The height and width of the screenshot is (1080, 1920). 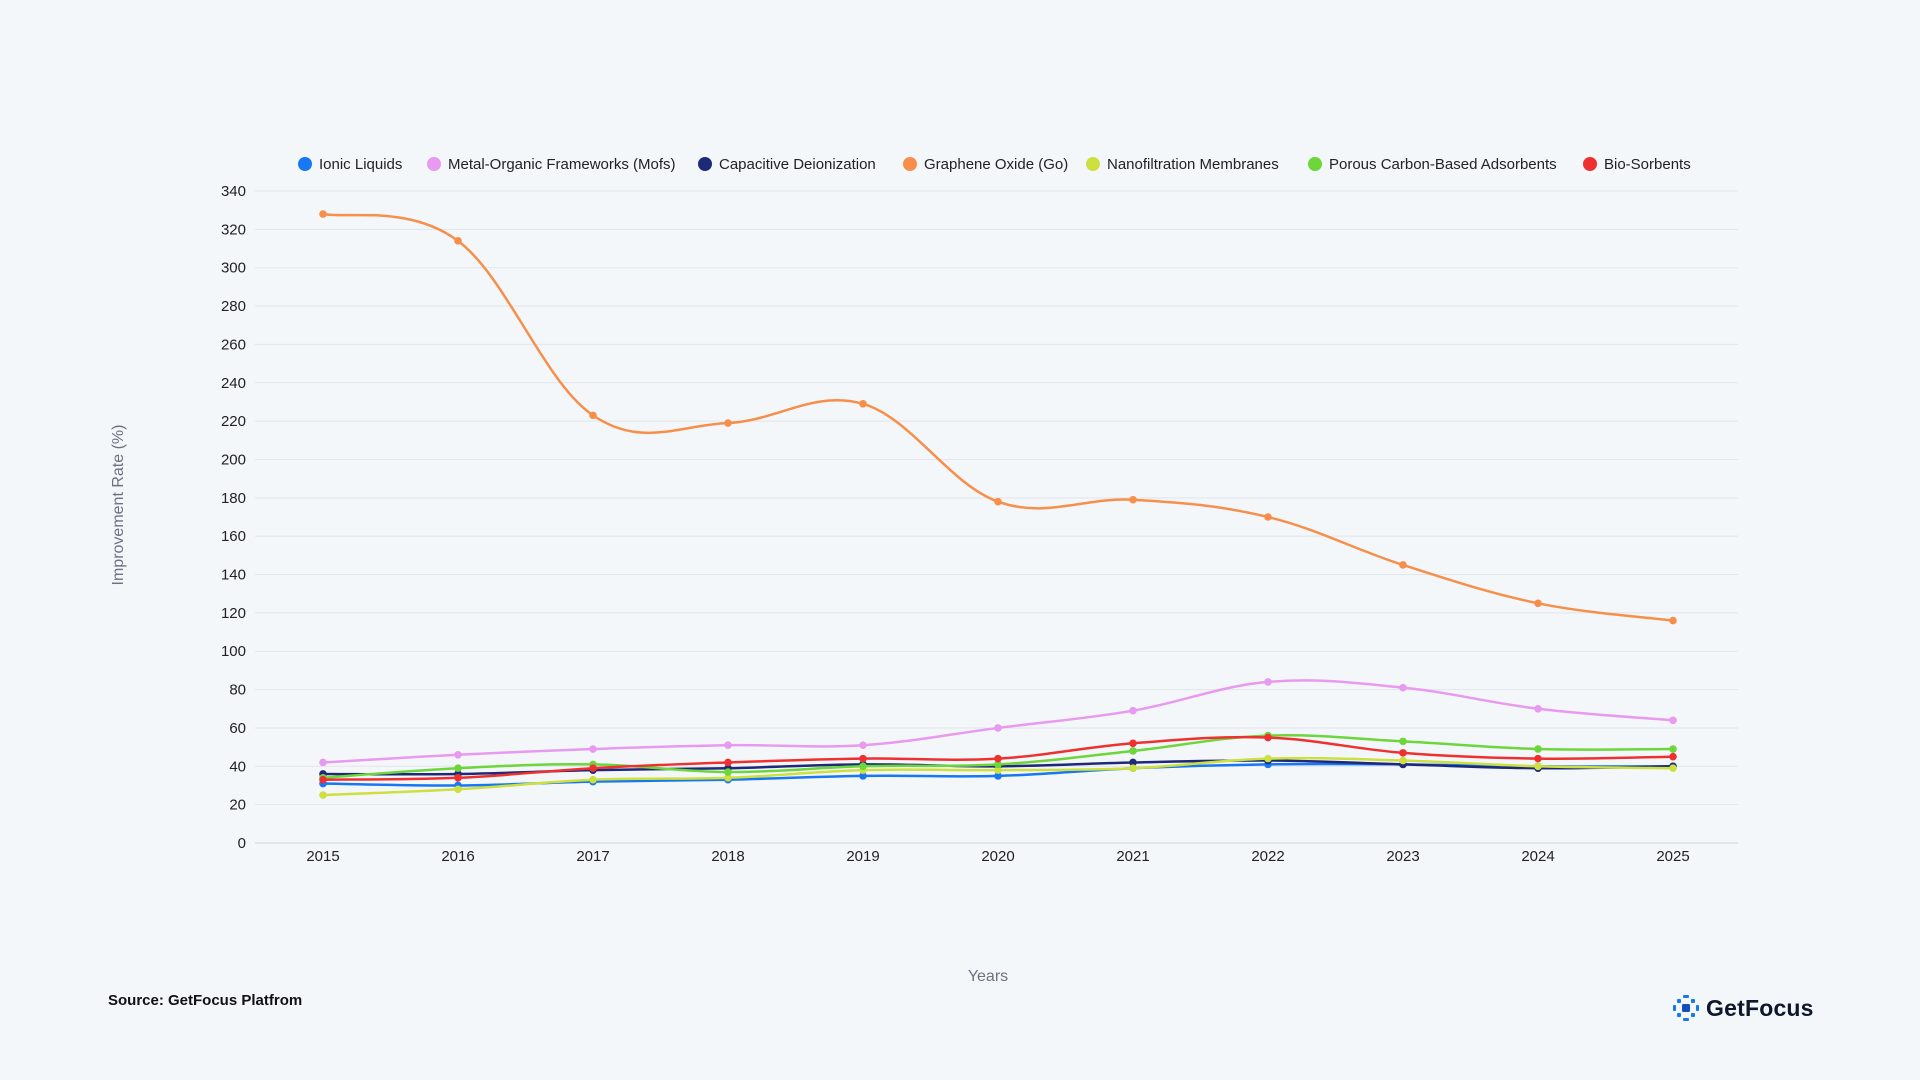 I want to click on y-tick-label: 340, so click(x=233, y=191).